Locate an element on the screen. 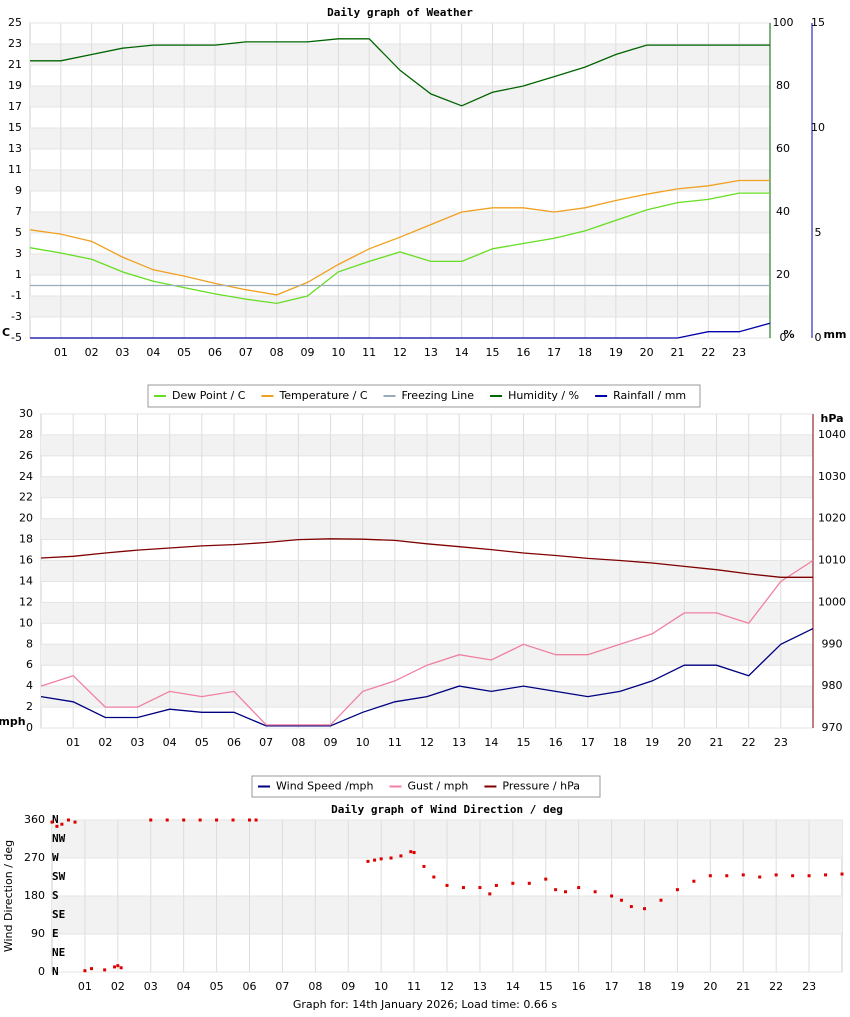 Image resolution: width=850 pixels, height=1017 pixels. y-tick-label: 21 is located at coordinates (15, 64).